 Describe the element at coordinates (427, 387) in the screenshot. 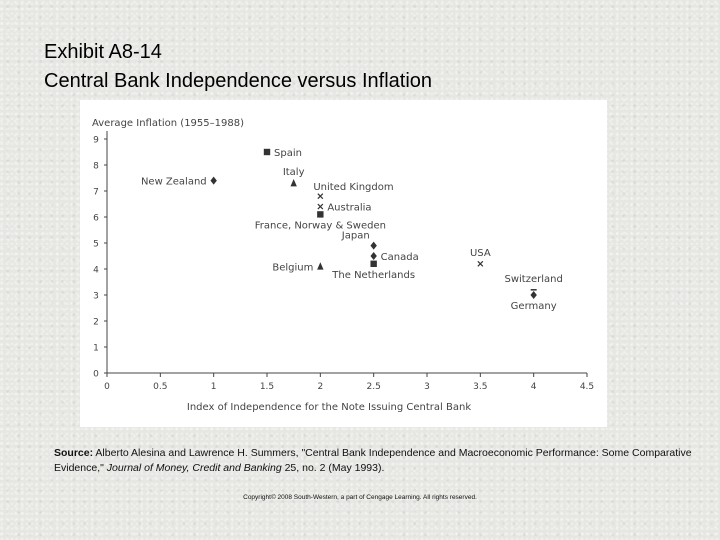

I see `x-tick-label: 3` at that location.